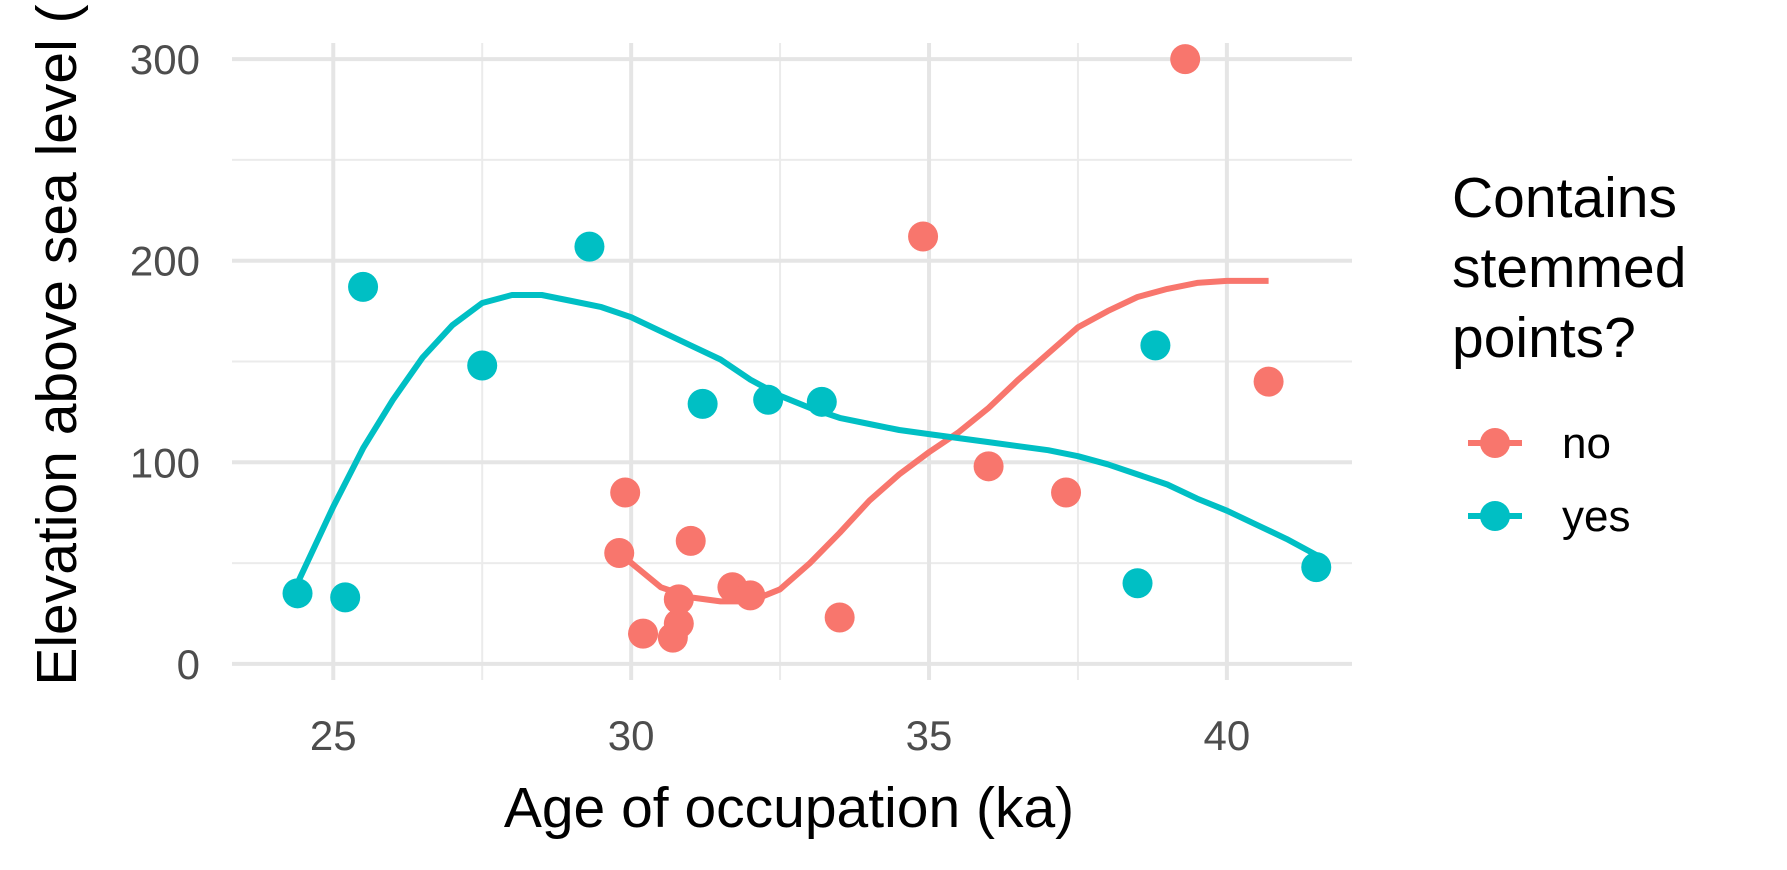  What do you see at coordinates (943, 441) in the screenshot?
I see `smooth-line-no` at bounding box center [943, 441].